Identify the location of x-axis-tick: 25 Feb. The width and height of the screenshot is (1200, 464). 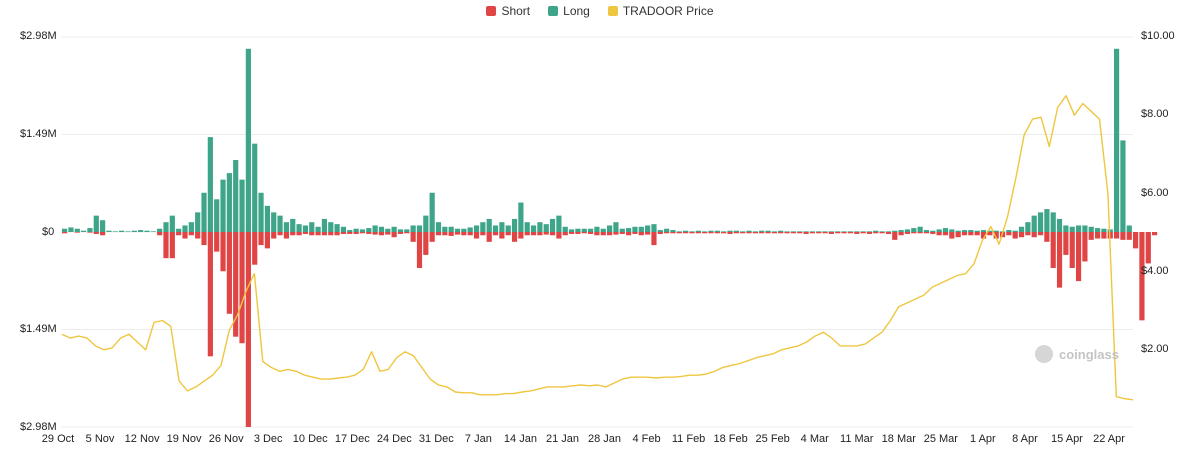
(772, 439).